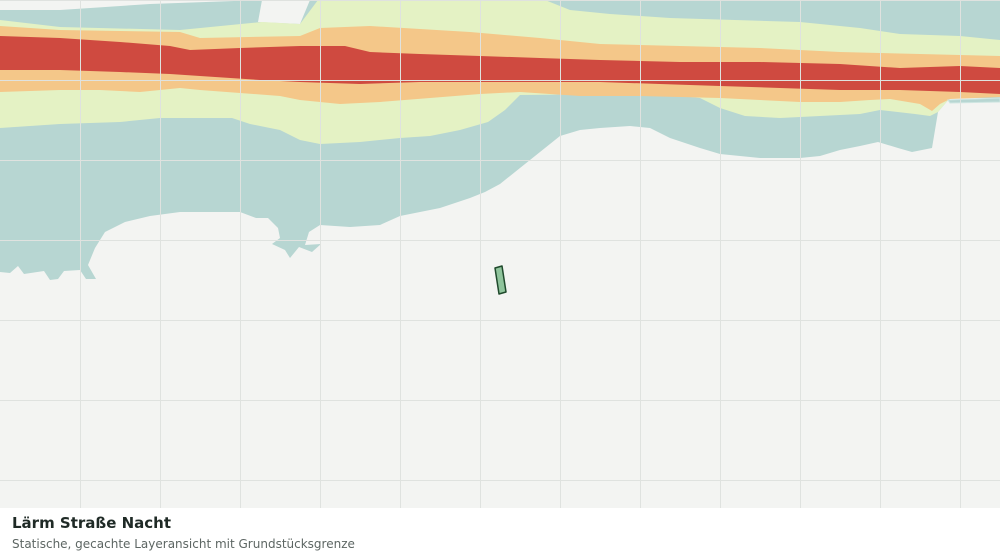 The width and height of the screenshot is (1000, 560). Describe the element at coordinates (92, 523) in the screenshot. I see `layer-title: Lärm Straße Nacht` at that location.